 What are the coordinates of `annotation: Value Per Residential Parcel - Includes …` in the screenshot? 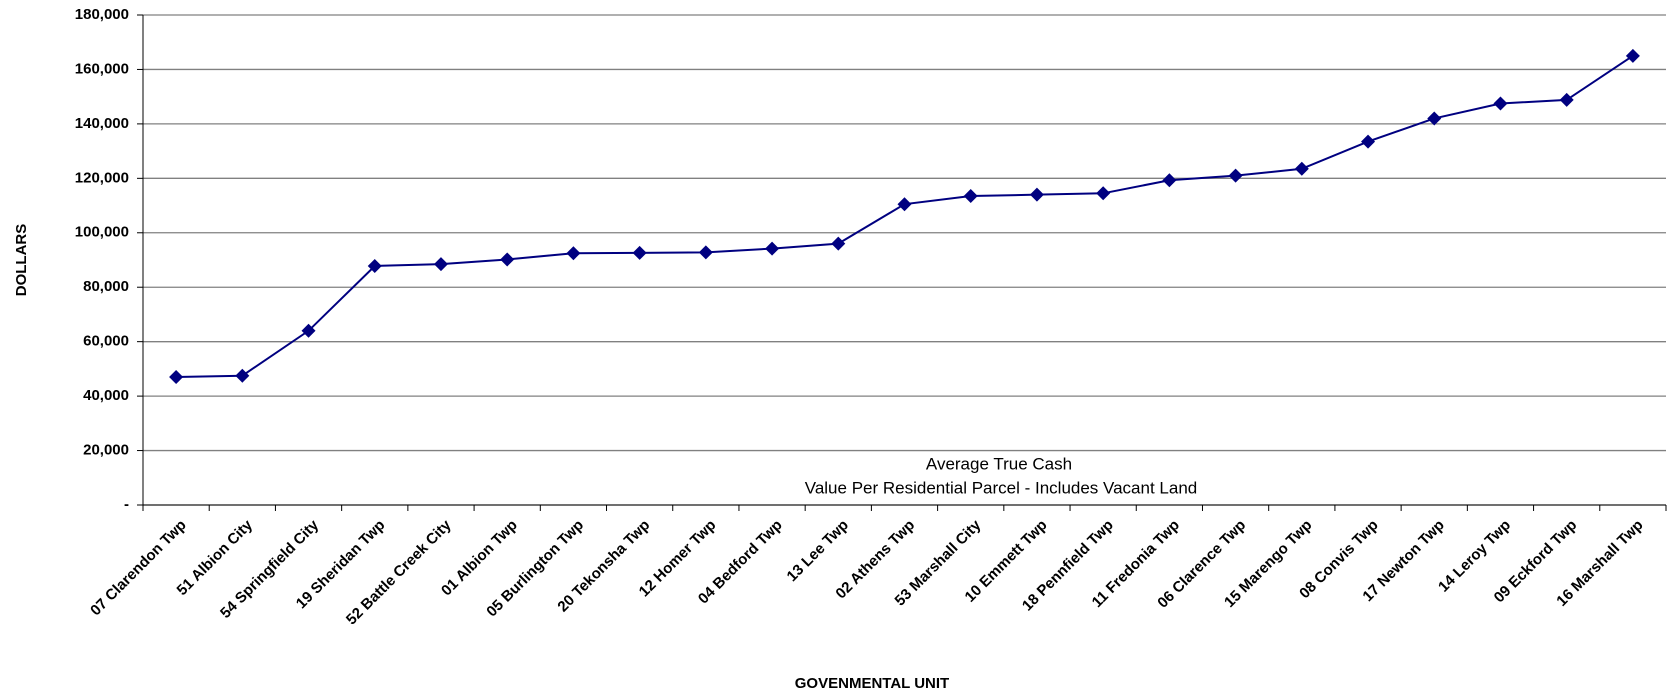 It's located at (1001, 487).